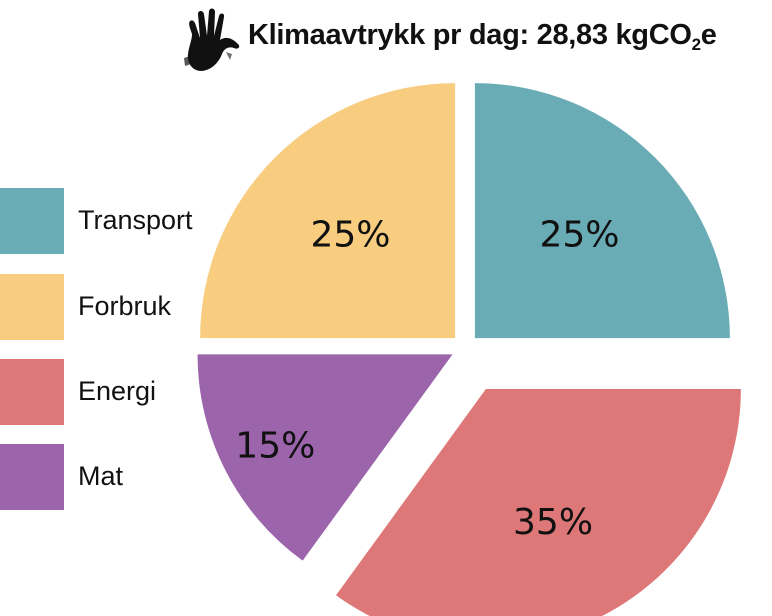 The height and width of the screenshot is (616, 772). I want to click on legend-item-energi: Energi, so click(115, 392).